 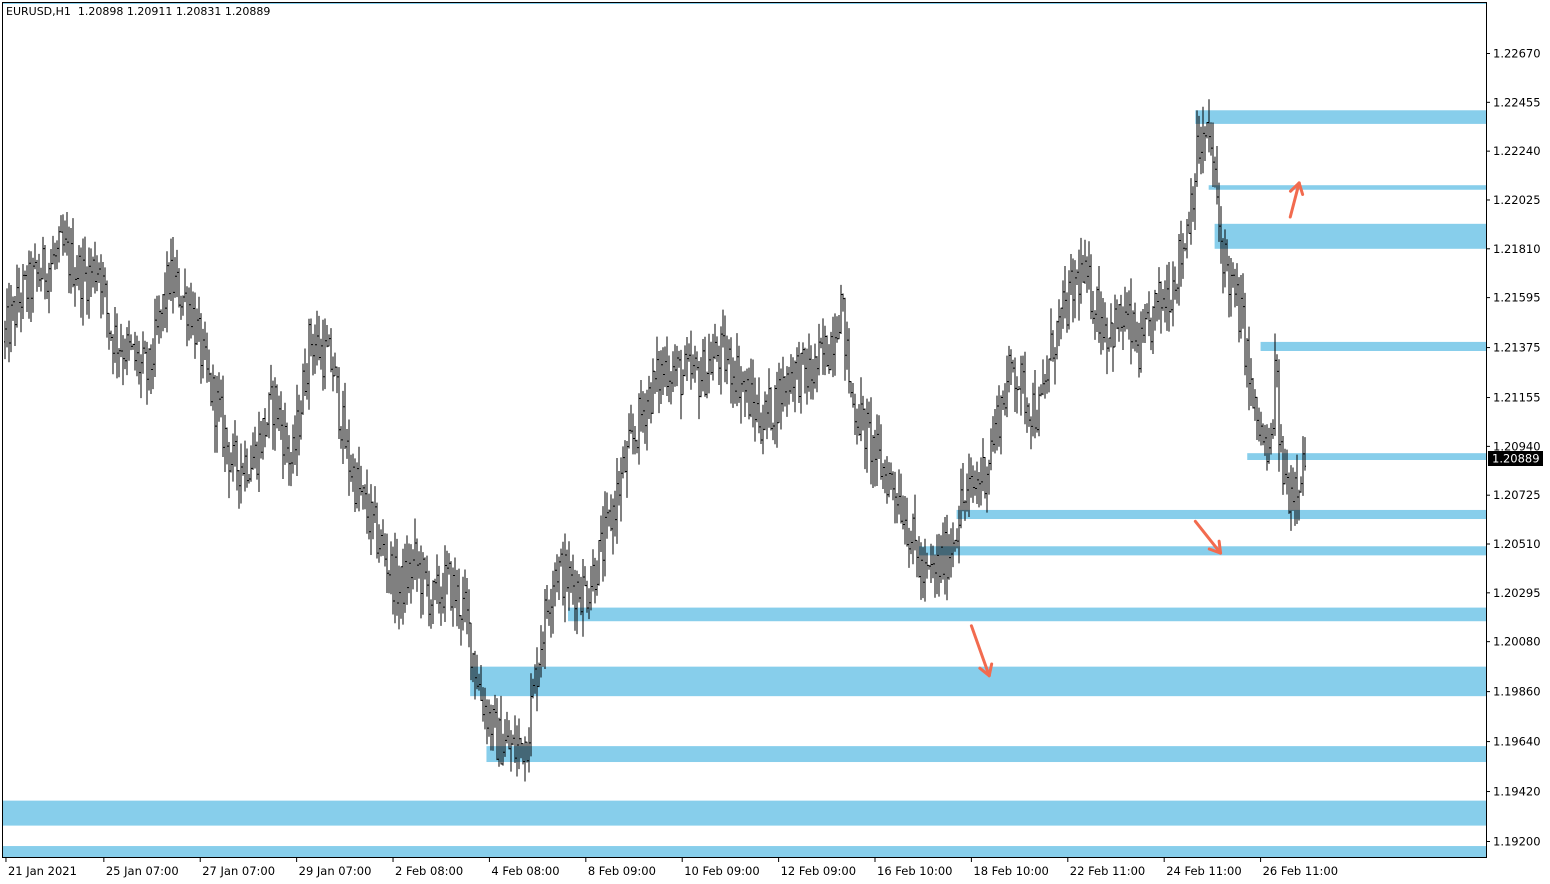 What do you see at coordinates (914, 871) in the screenshot?
I see `x-tick-label: 16 Feb 10:00` at bounding box center [914, 871].